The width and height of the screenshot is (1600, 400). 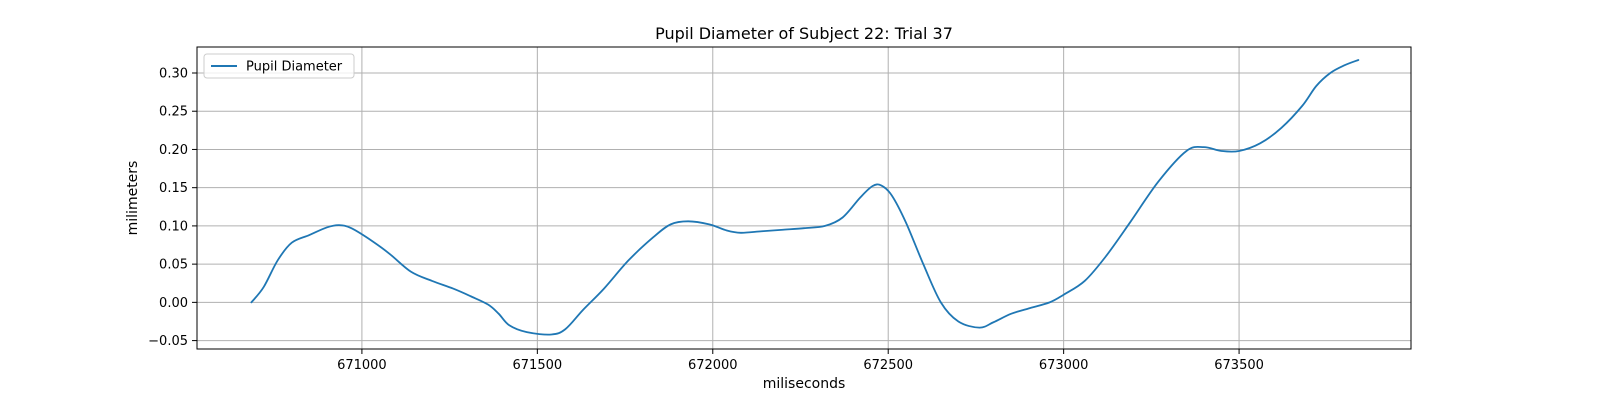 What do you see at coordinates (173, 303) in the screenshot?
I see `y-tick-label: 0.00` at bounding box center [173, 303].